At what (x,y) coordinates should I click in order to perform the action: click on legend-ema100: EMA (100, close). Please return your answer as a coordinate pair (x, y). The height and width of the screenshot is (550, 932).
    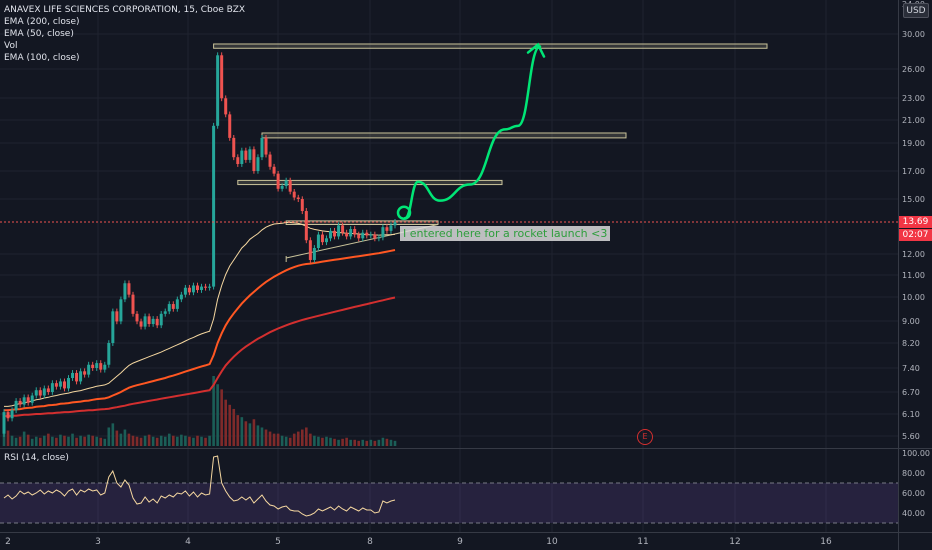
    Looking at the image, I should click on (42, 58).